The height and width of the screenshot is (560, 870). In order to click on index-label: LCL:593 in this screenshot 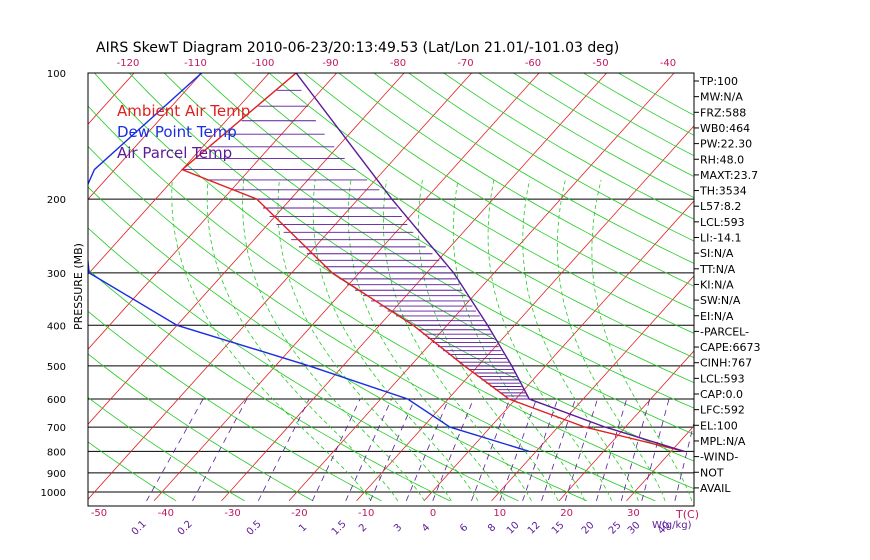, I will do `click(722, 378)`.